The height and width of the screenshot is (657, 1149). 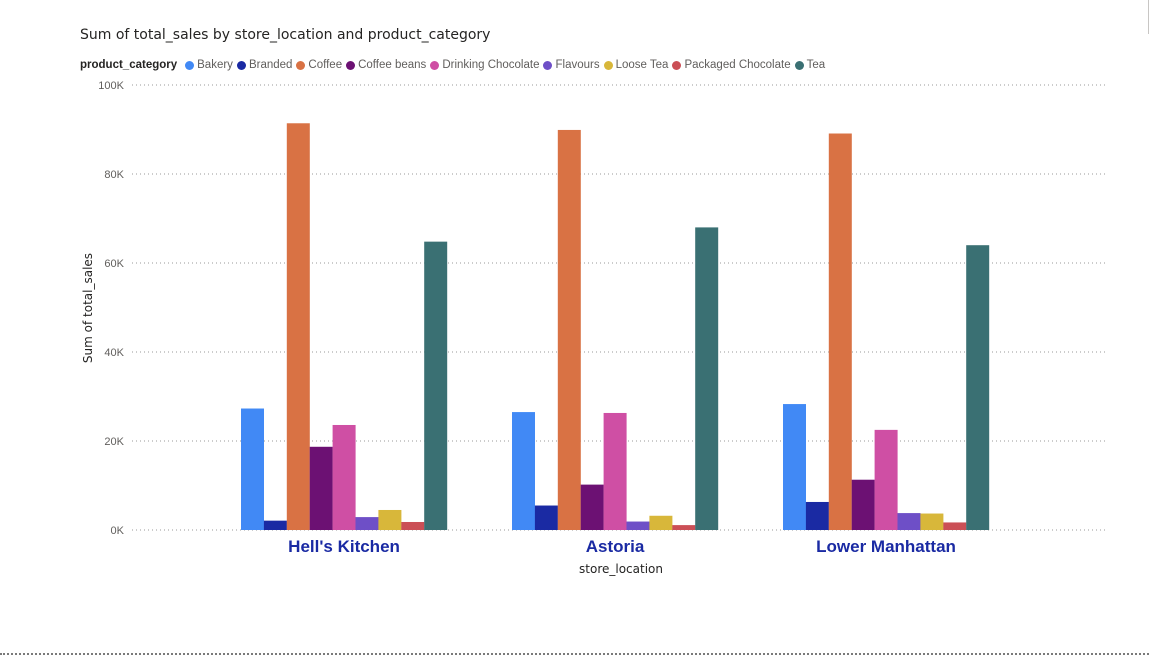 I want to click on y-tick-label: 100K, so click(x=111, y=86).